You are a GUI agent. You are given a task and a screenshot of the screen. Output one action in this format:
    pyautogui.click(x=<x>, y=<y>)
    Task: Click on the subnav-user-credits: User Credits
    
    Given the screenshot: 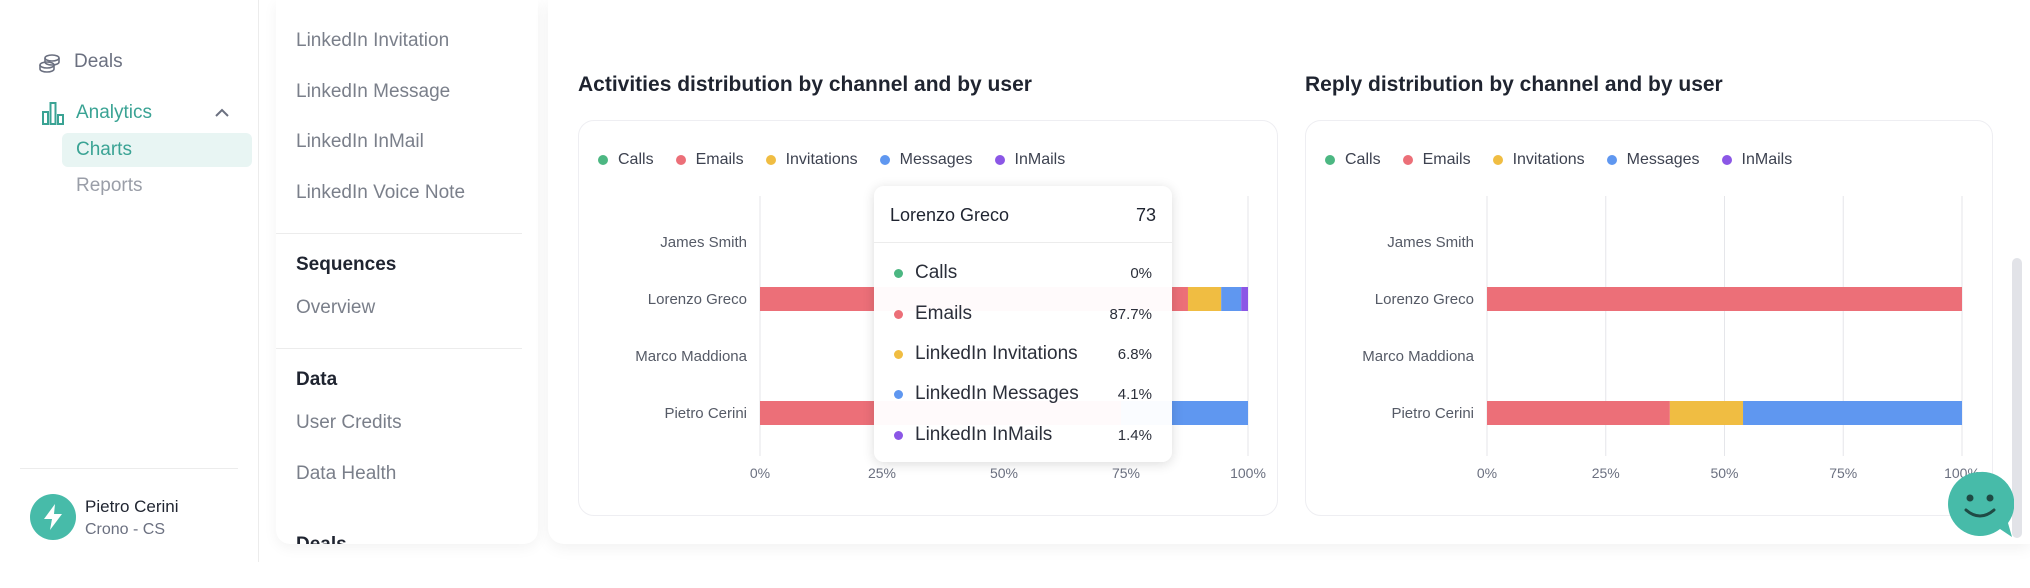 What is the action you would take?
    pyautogui.click(x=349, y=422)
    